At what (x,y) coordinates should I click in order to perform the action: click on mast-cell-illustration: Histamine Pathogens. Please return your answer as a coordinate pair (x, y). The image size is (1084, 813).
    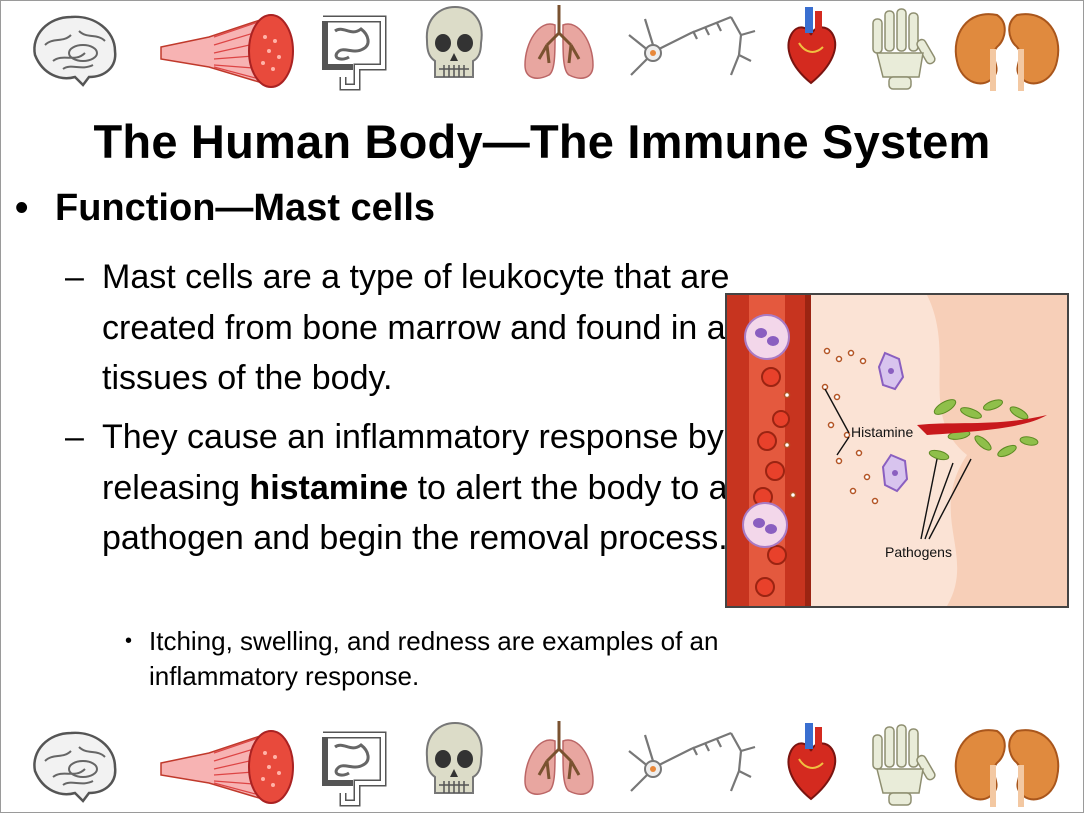
    Looking at the image, I should click on (897, 450).